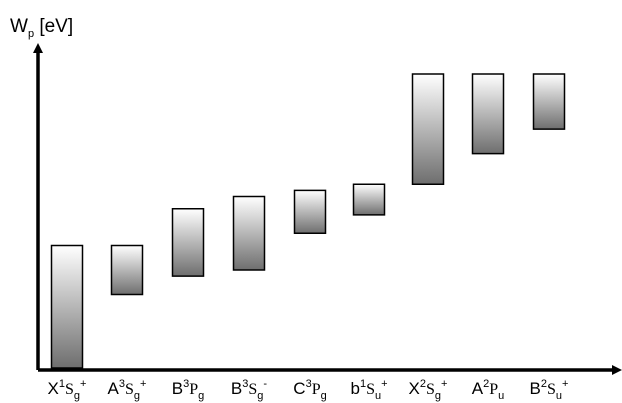  I want to click on x-tick-label-3-part-3: g, so click(260, 396).